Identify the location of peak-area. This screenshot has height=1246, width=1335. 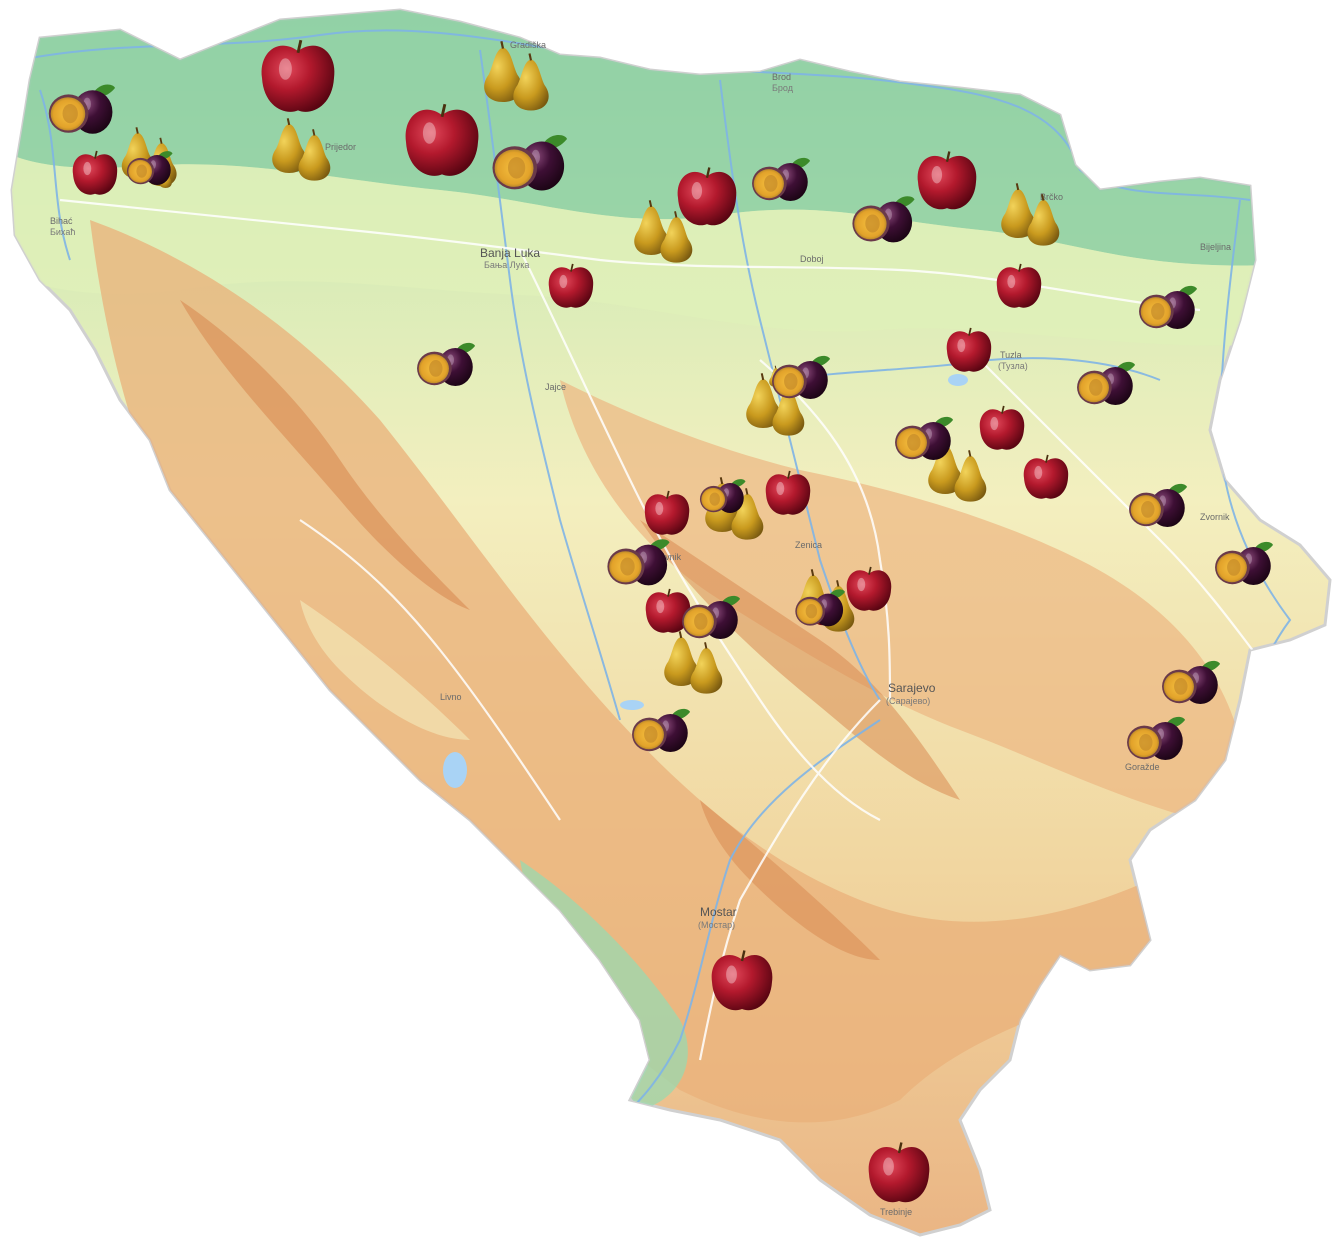
(325, 455).